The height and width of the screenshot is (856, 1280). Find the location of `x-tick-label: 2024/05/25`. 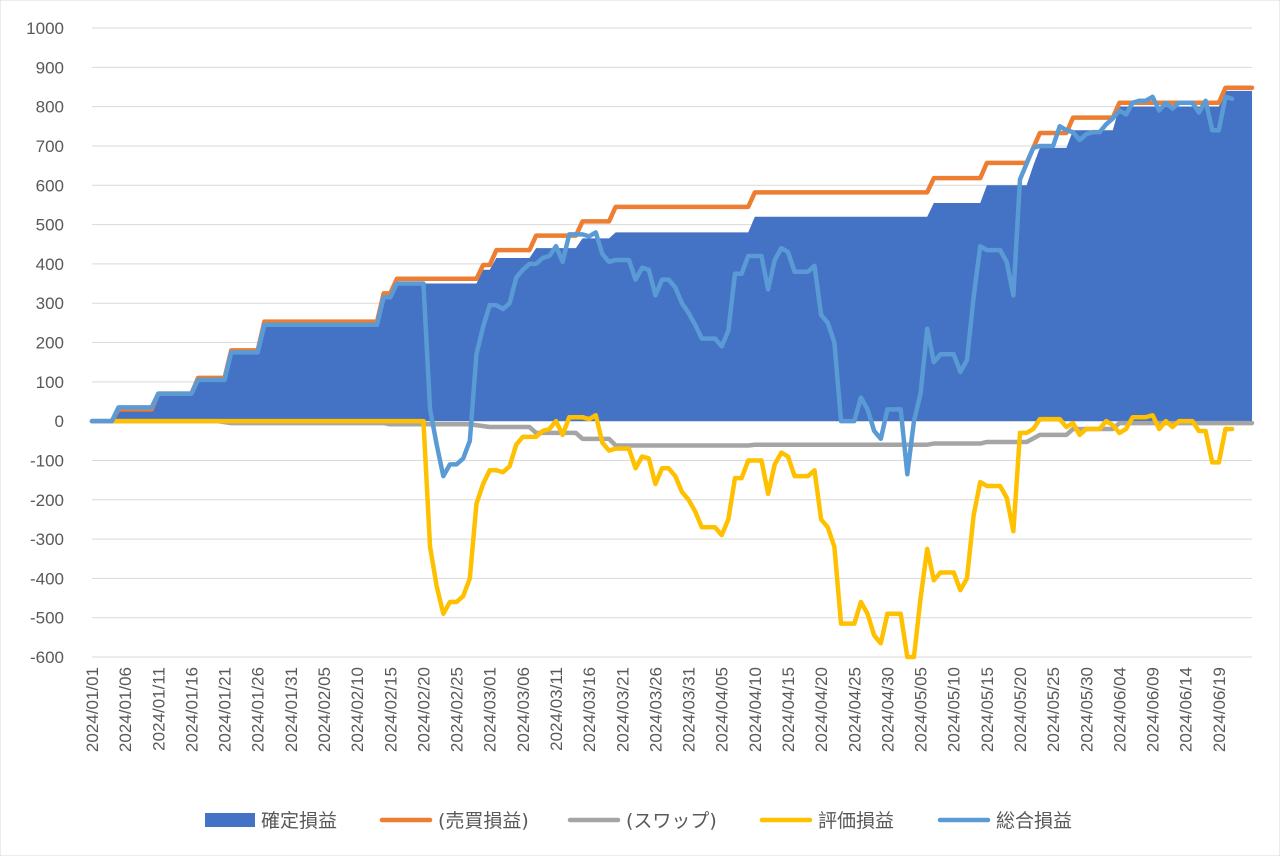

x-tick-label: 2024/05/25 is located at coordinates (1053, 709).